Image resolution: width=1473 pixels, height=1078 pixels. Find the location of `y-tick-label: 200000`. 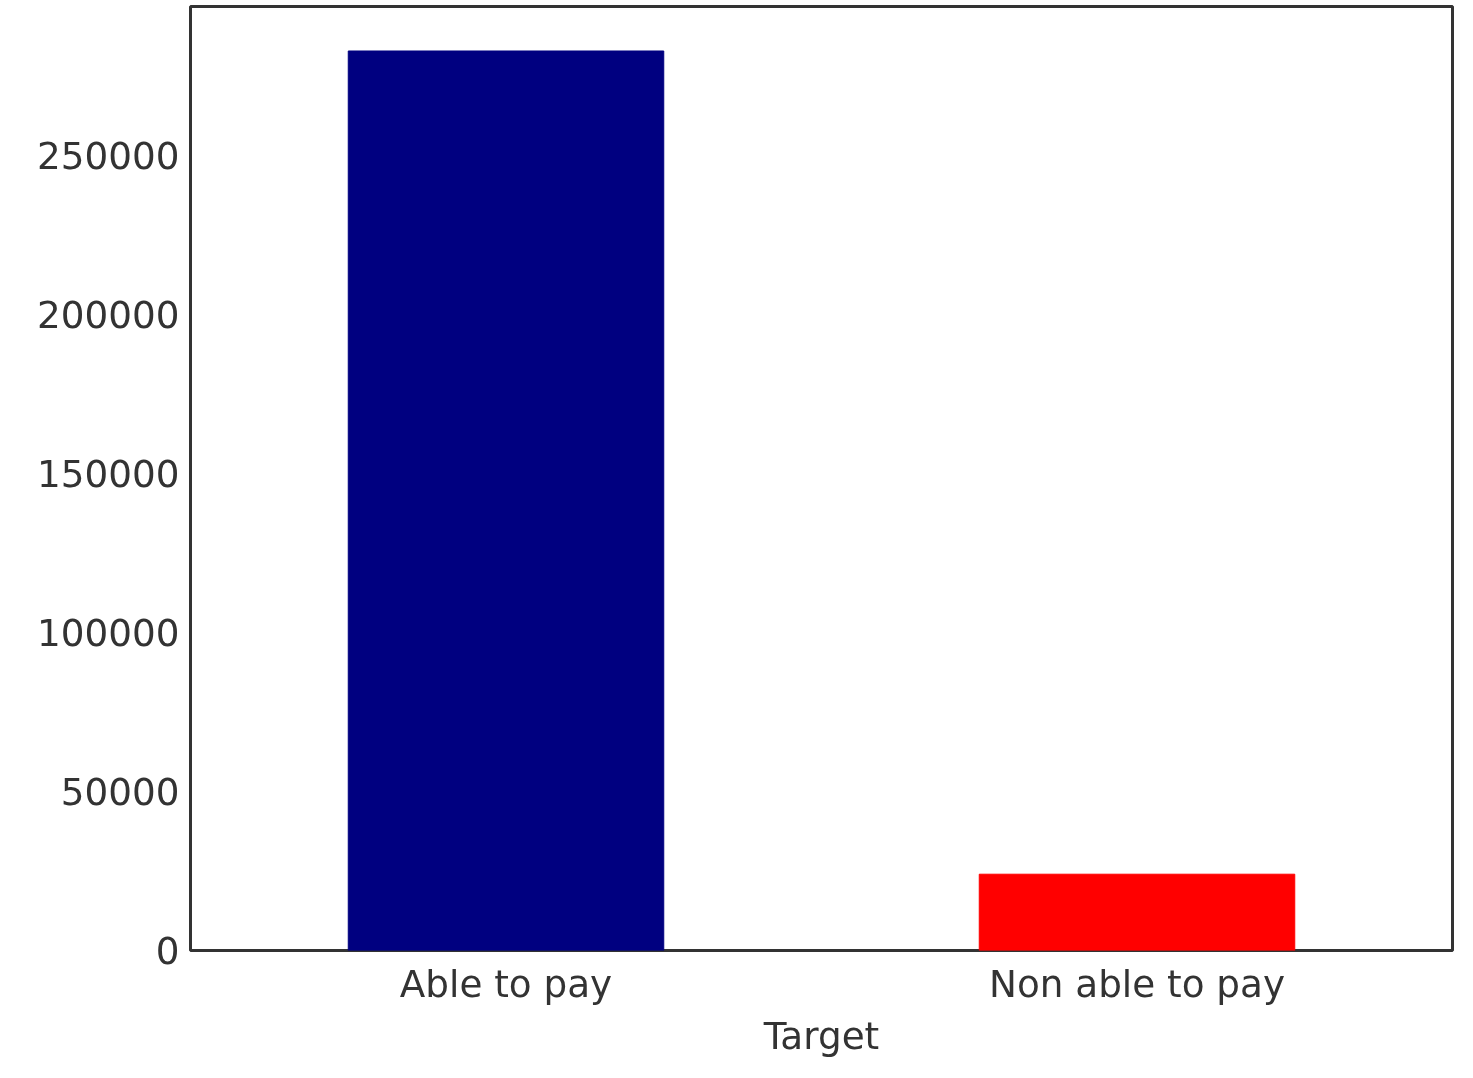

y-tick-label: 200000 is located at coordinates (108, 315).